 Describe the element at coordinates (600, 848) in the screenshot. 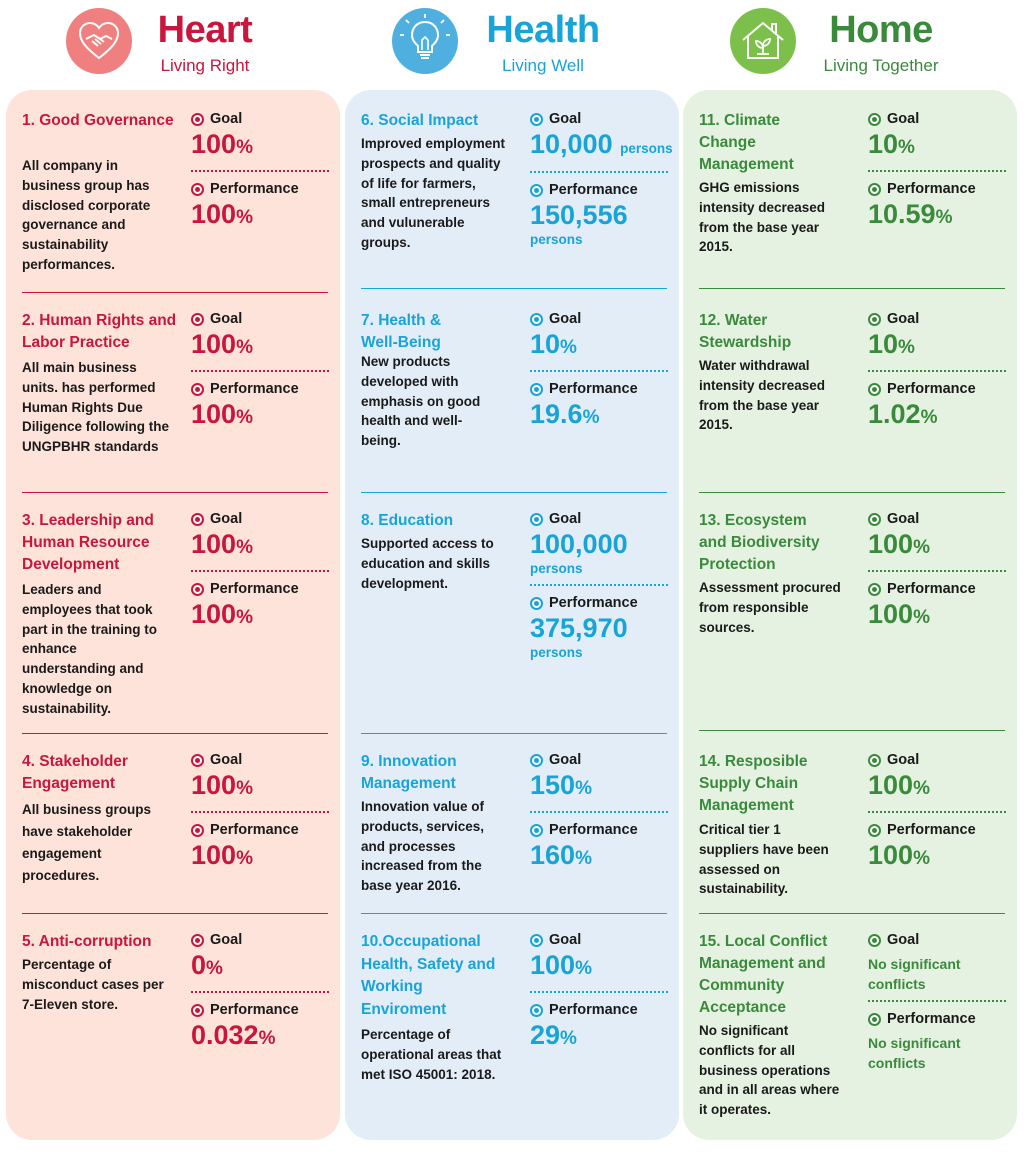

I see `performance-metric: Performance 160%` at that location.